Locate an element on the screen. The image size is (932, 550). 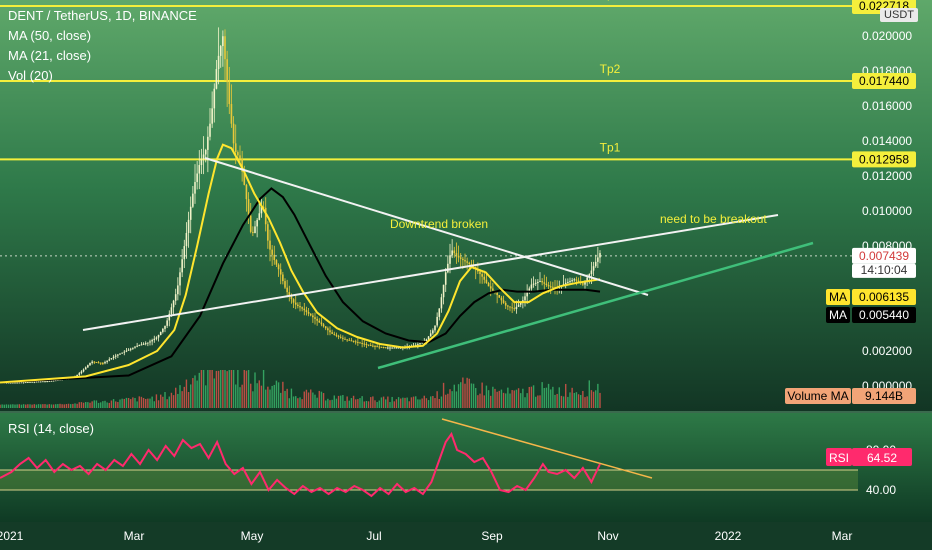
legend-ma50: MA (50, close) is located at coordinates (50, 35).